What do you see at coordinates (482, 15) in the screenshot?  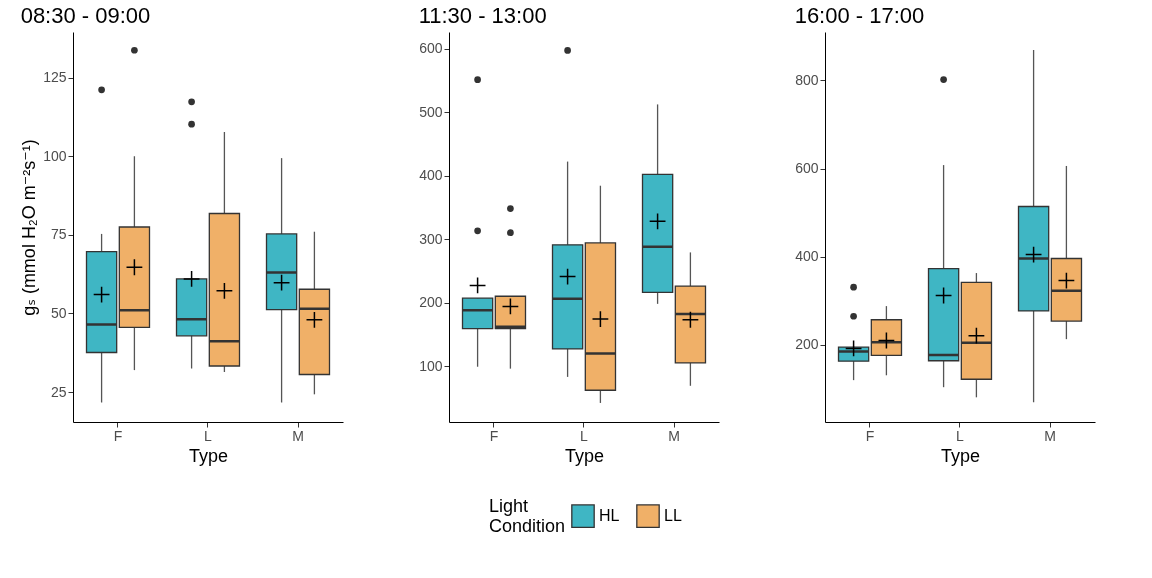 I see `chart-title: 11:30 - 13:00` at bounding box center [482, 15].